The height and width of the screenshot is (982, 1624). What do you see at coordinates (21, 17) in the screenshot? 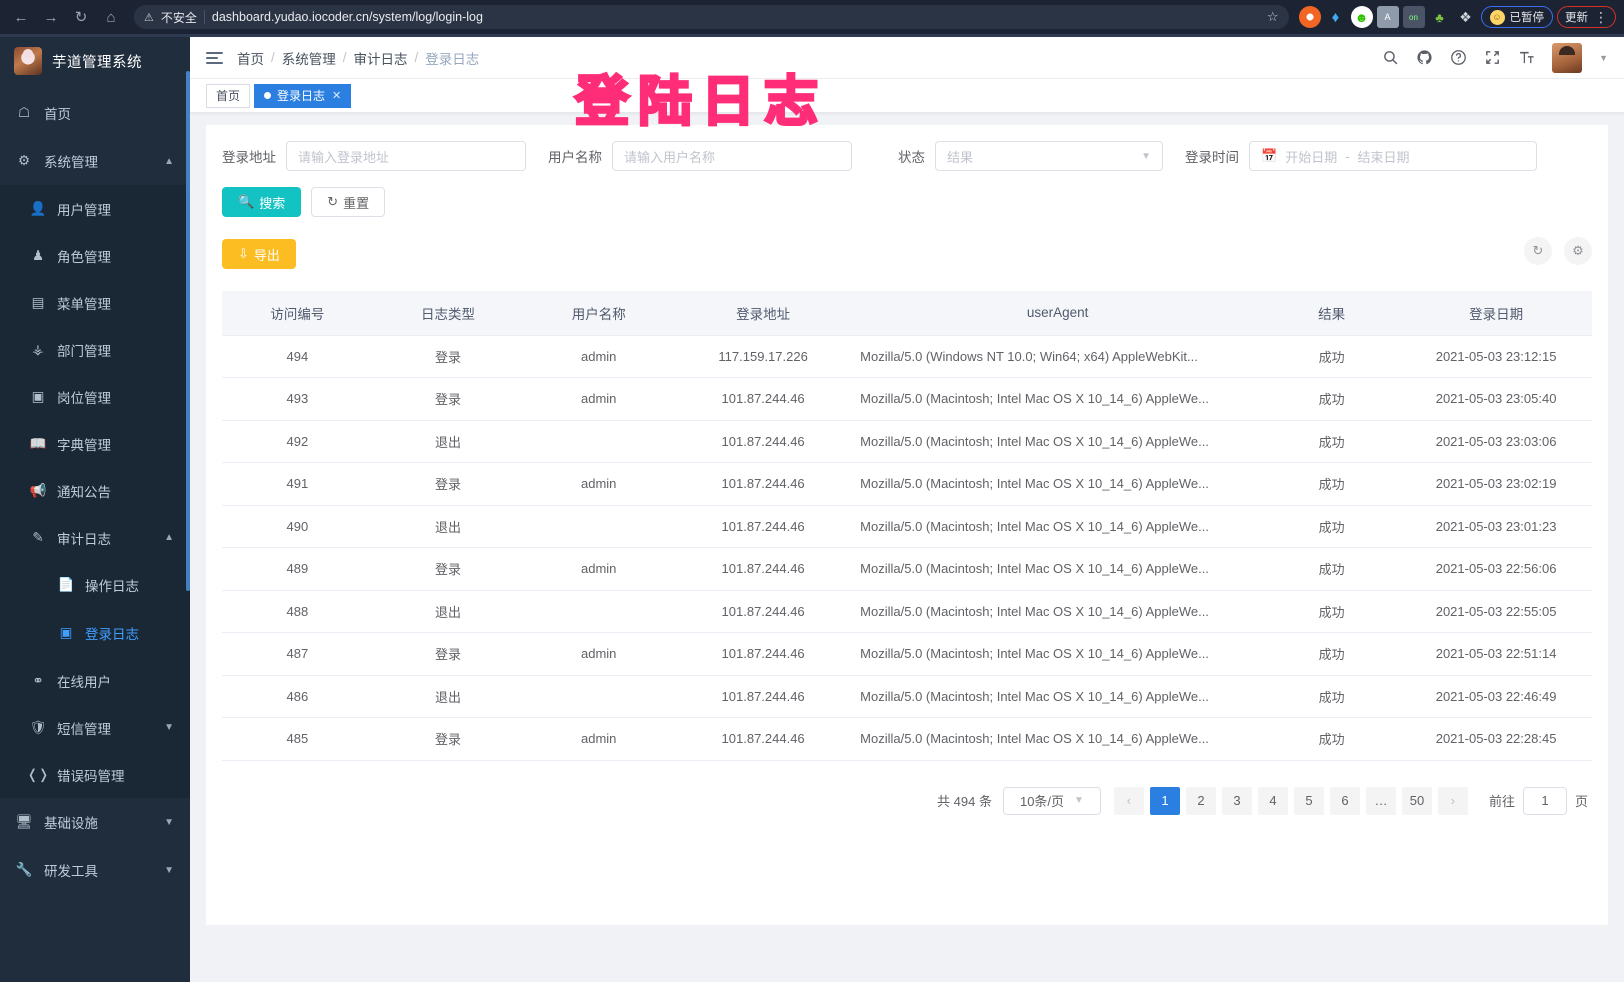
I see `back-arrow-icon: ←` at bounding box center [21, 17].